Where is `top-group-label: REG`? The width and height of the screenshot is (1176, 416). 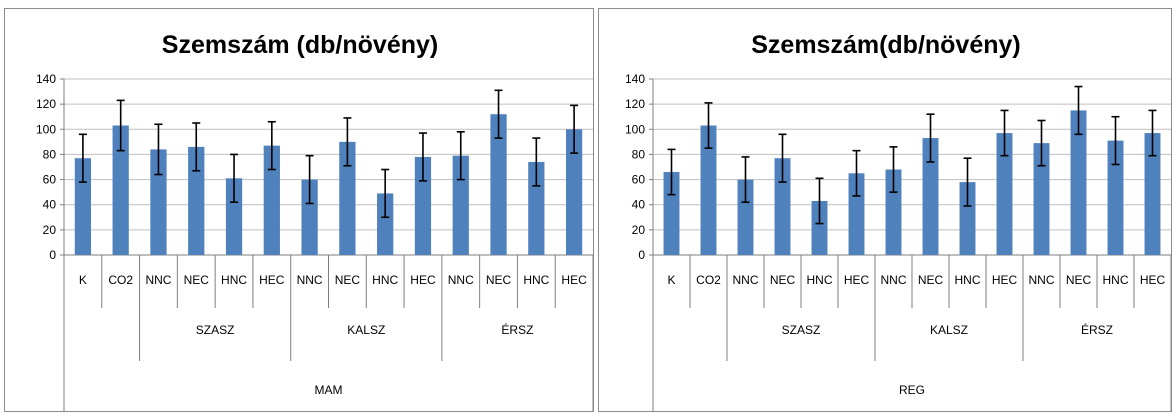
top-group-label: REG is located at coordinates (912, 390).